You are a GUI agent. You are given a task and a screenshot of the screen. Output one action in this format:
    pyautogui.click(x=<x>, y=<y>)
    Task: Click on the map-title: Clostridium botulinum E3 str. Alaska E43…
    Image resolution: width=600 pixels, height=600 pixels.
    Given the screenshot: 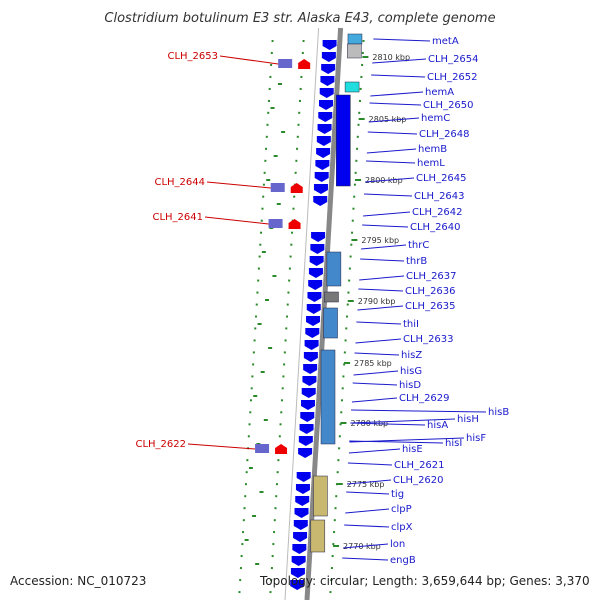 What is the action you would take?
    pyautogui.click(x=299, y=18)
    